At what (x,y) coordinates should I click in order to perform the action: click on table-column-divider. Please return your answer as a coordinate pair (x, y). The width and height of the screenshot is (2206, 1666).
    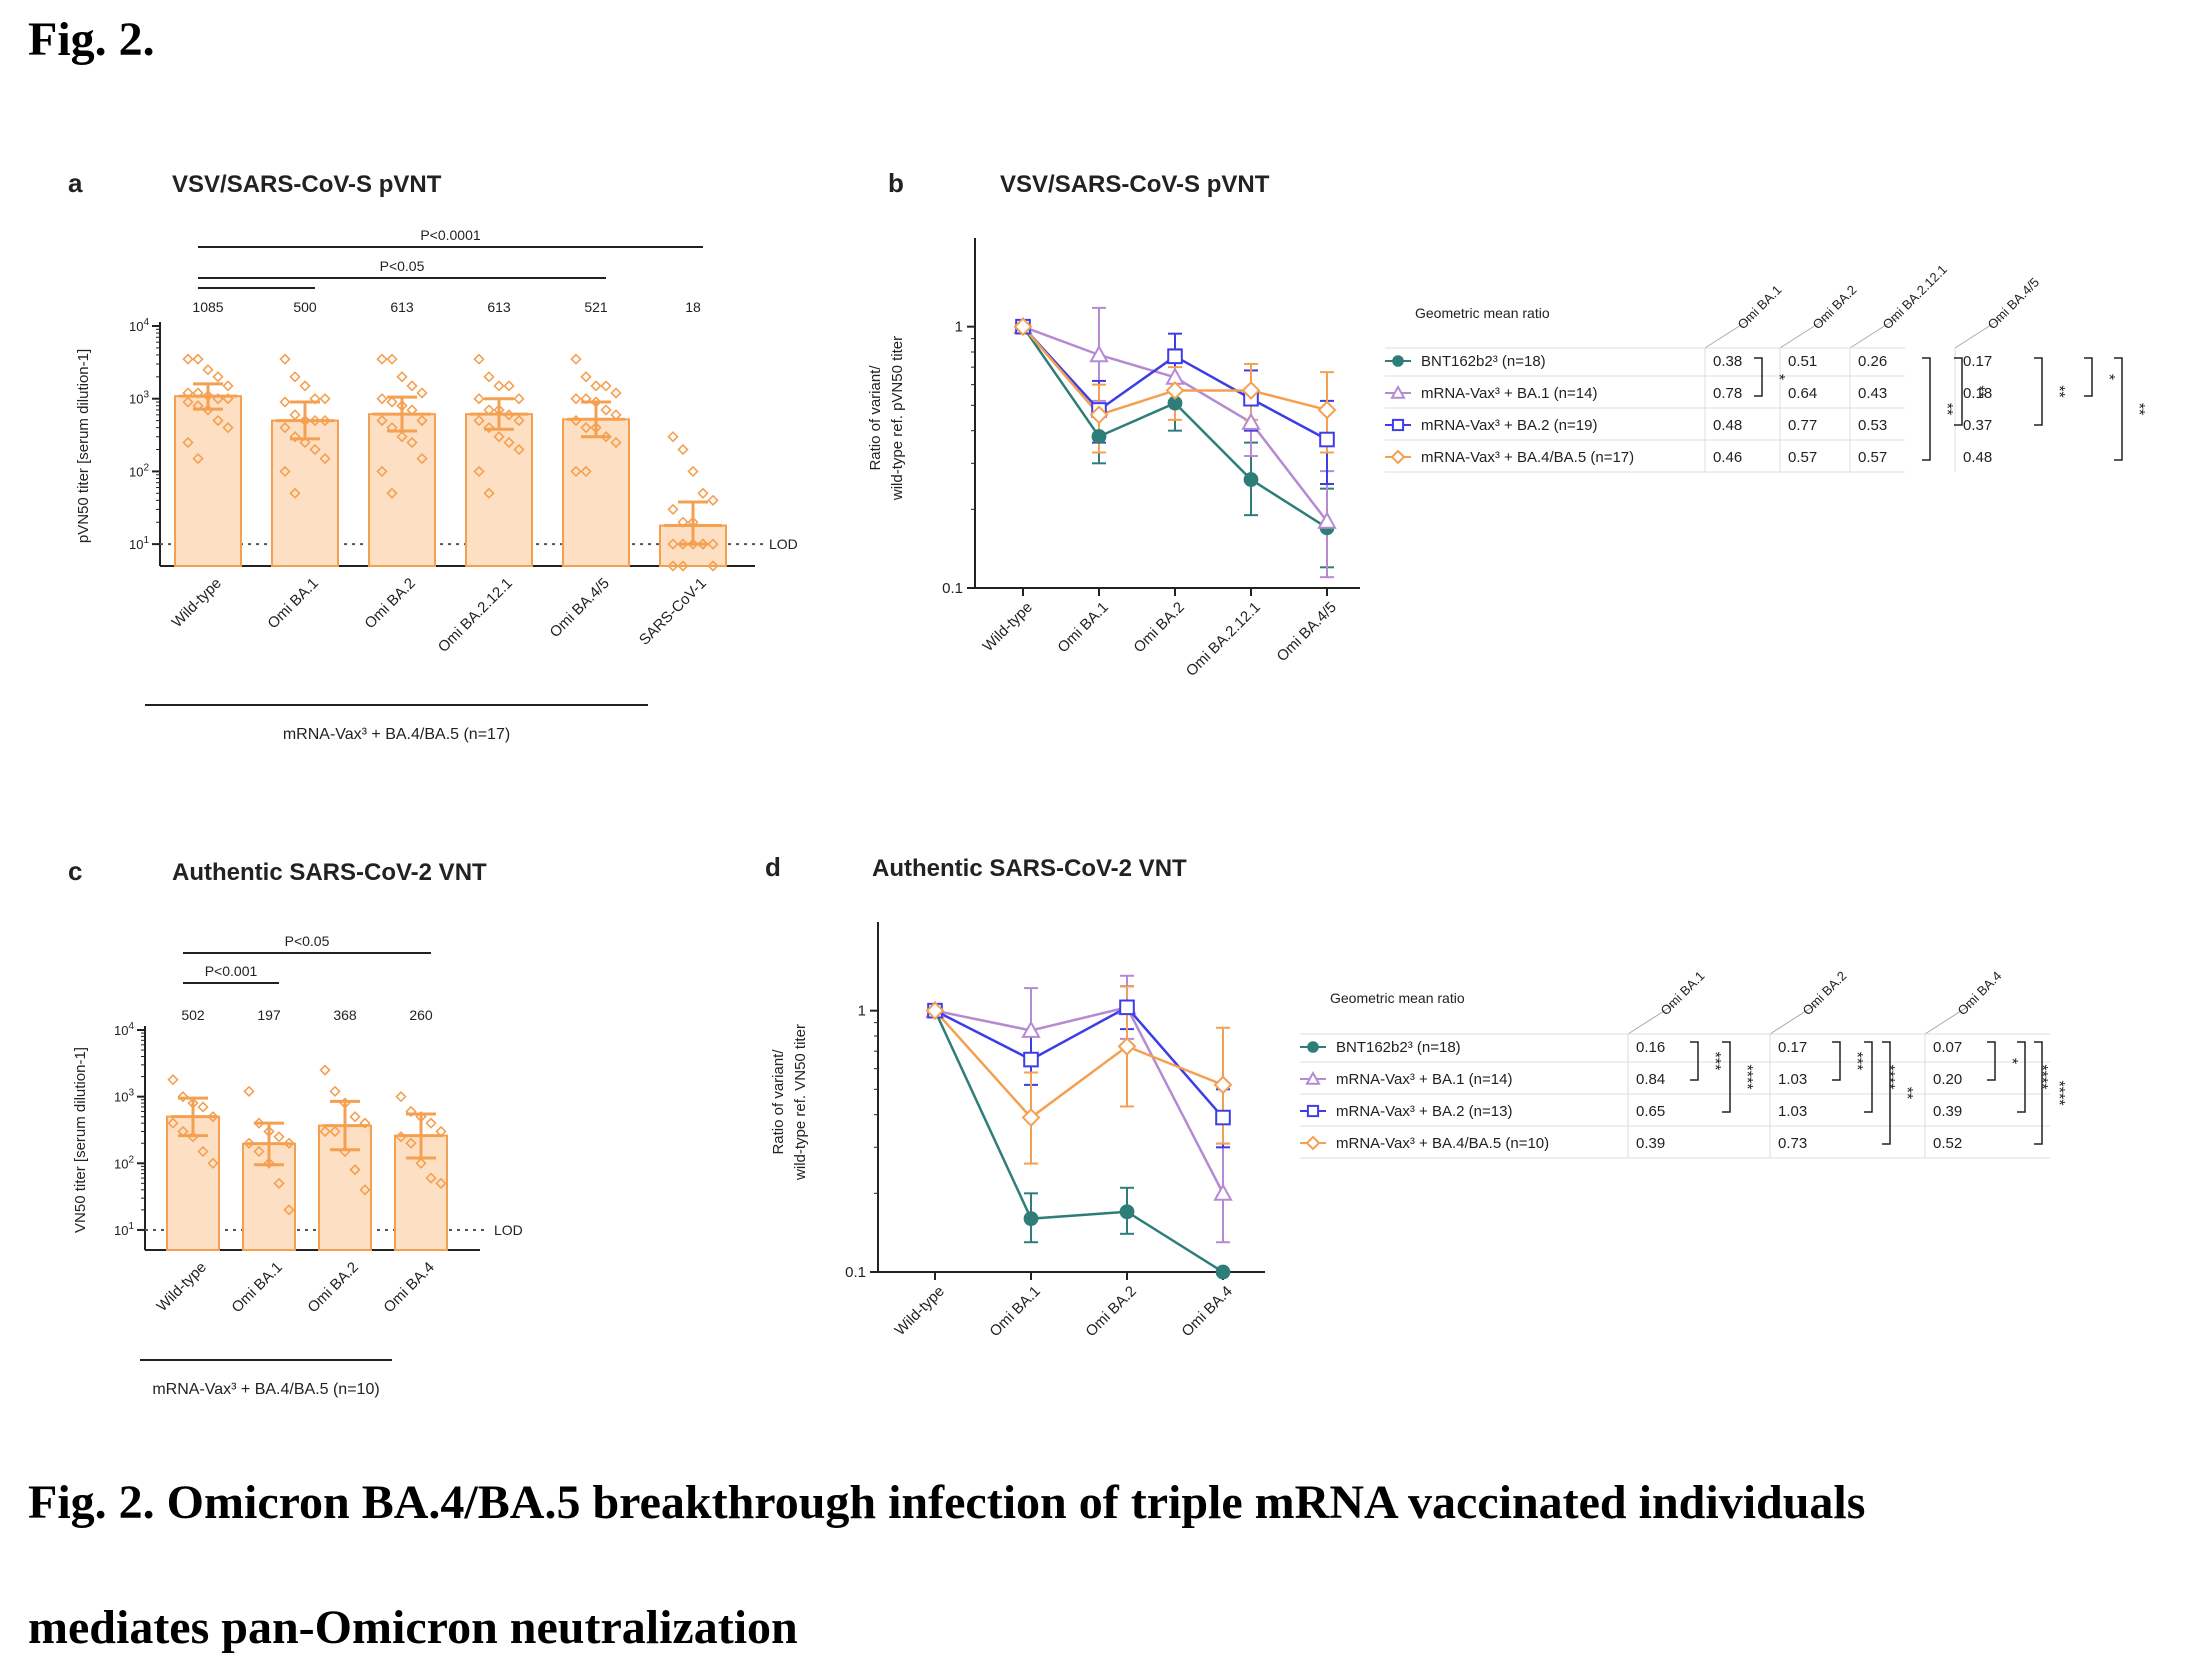
    Looking at the image, I should click on (1805, 332).